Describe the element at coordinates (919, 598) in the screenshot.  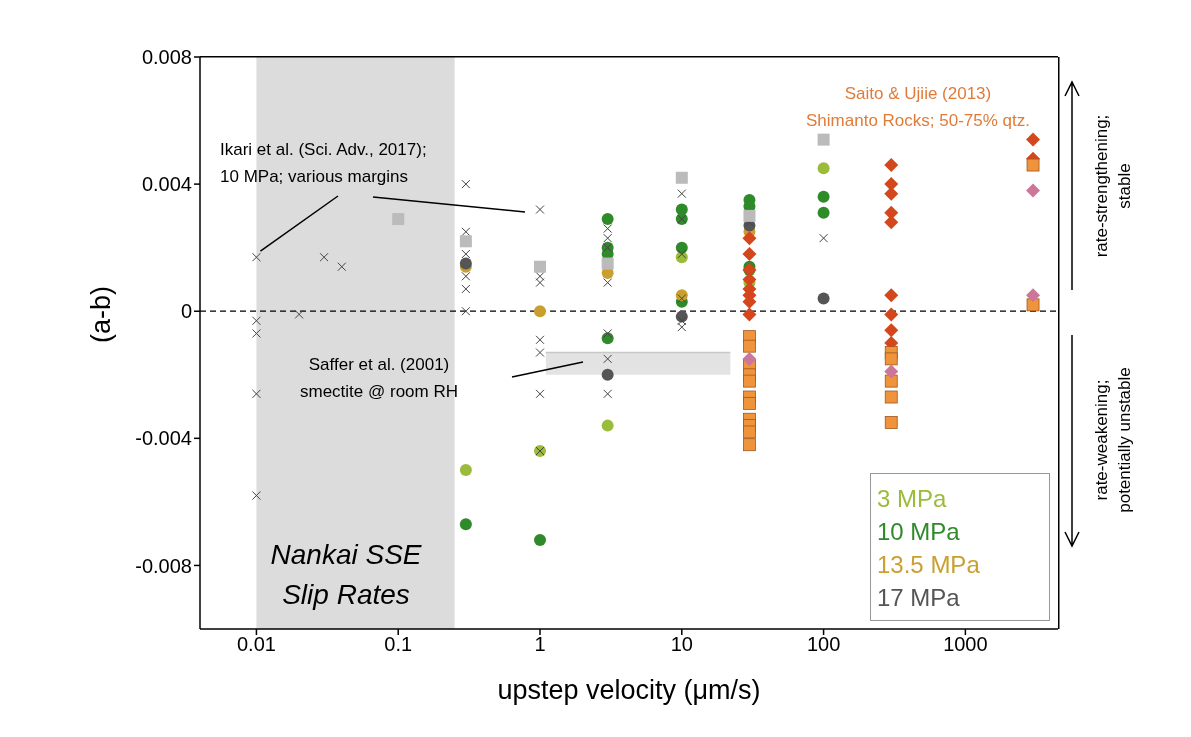
I see `text: 17 MPa` at that location.